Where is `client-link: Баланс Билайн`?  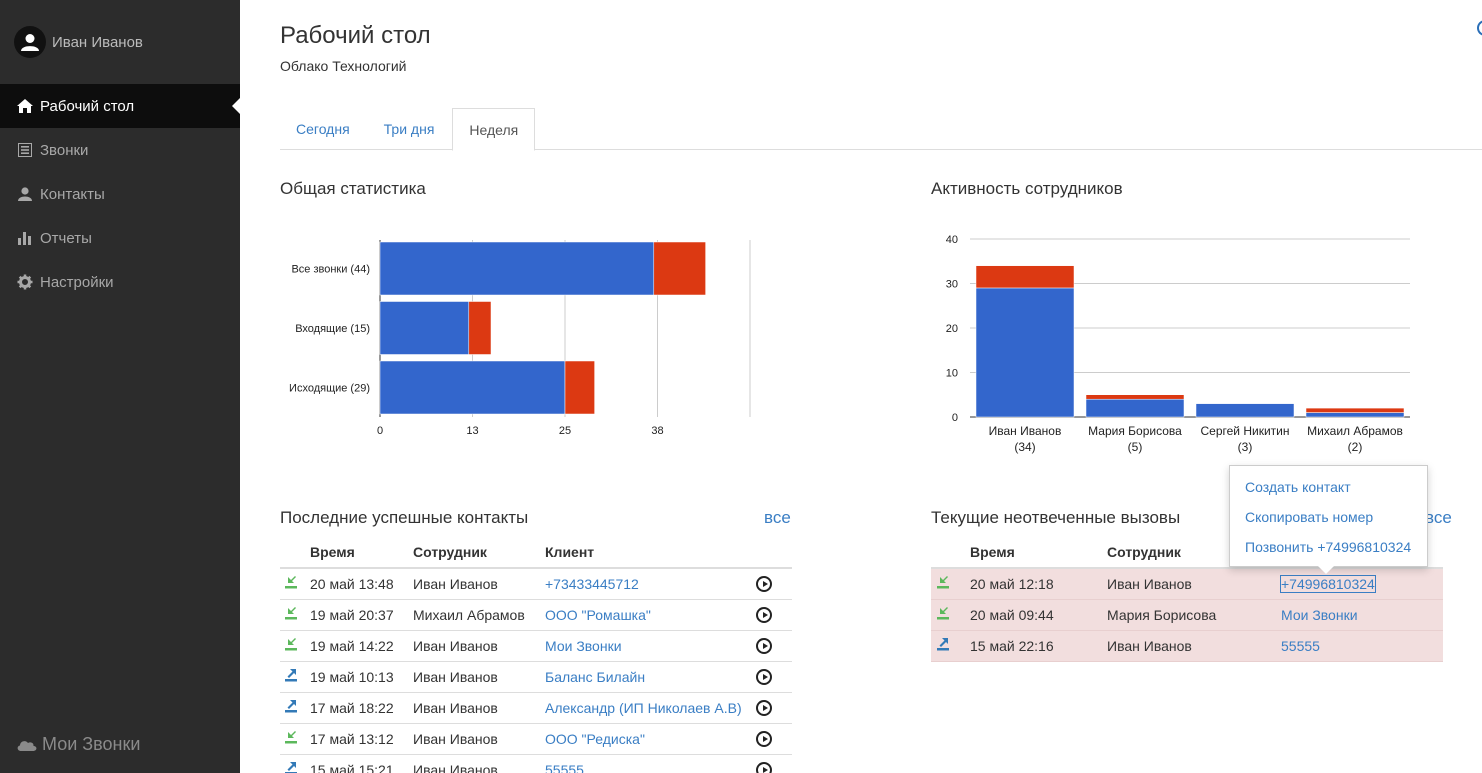 client-link: Баланс Билайн is located at coordinates (650, 677).